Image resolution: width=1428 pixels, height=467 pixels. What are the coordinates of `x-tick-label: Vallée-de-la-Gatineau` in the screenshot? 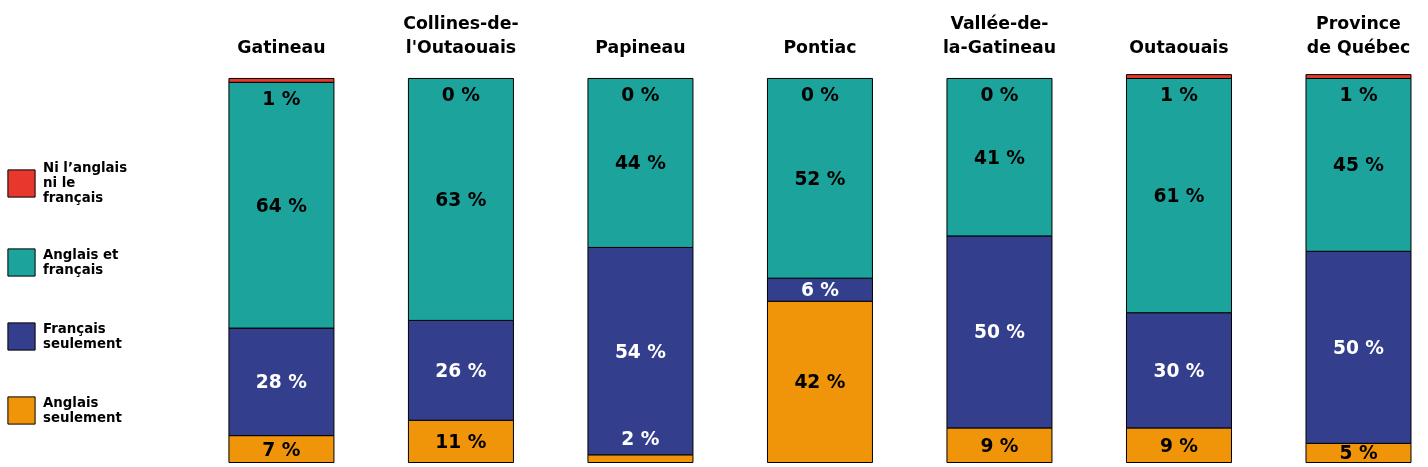 It's located at (999, 35).